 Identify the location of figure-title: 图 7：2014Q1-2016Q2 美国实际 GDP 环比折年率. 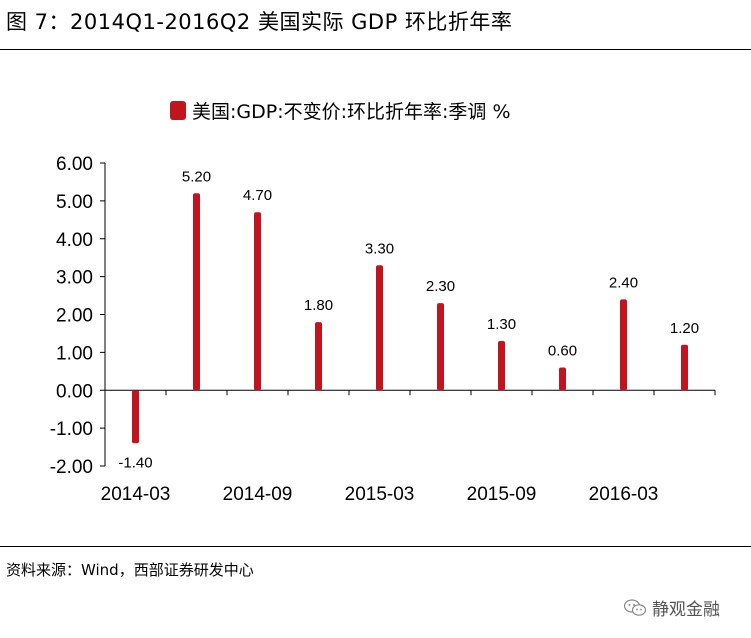
(259, 22).